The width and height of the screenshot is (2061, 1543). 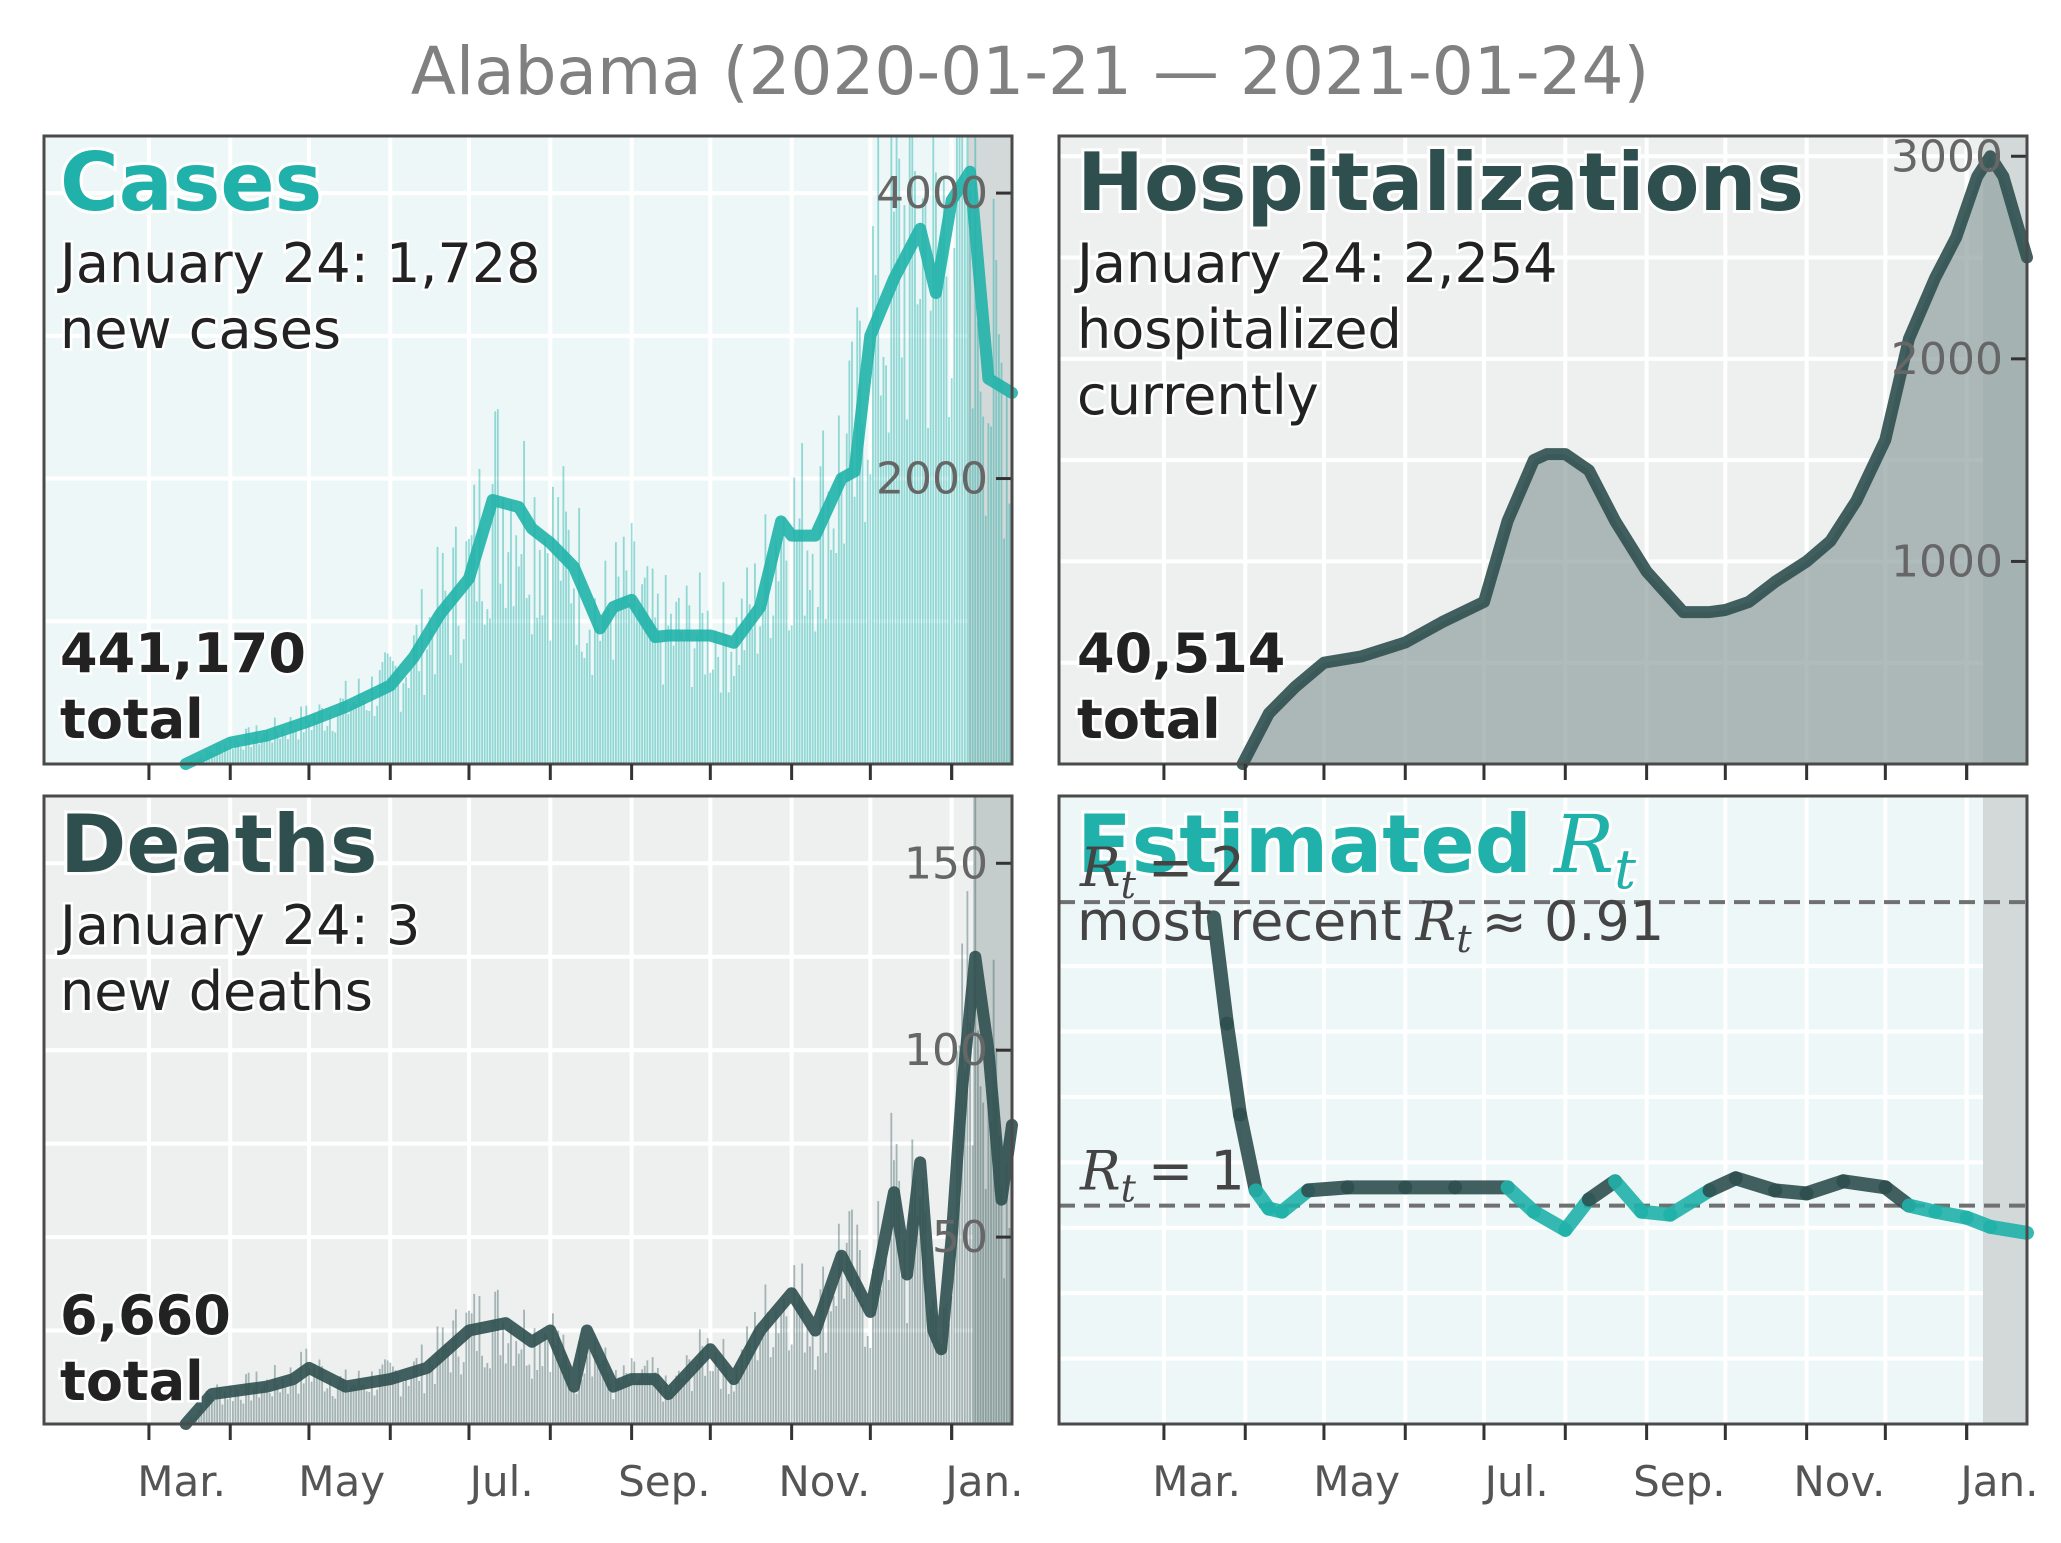 I want to click on deaths-total-value: 6,660, so click(x=145, y=1315).